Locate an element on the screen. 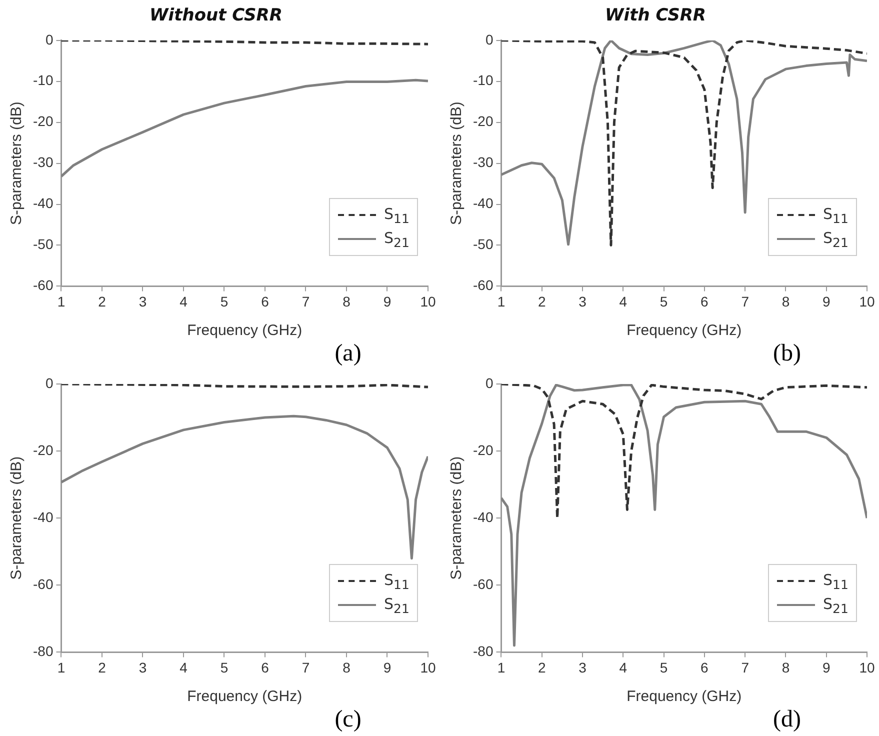 The width and height of the screenshot is (879, 736). chart-title: With CSRR is located at coordinates (655, 16).